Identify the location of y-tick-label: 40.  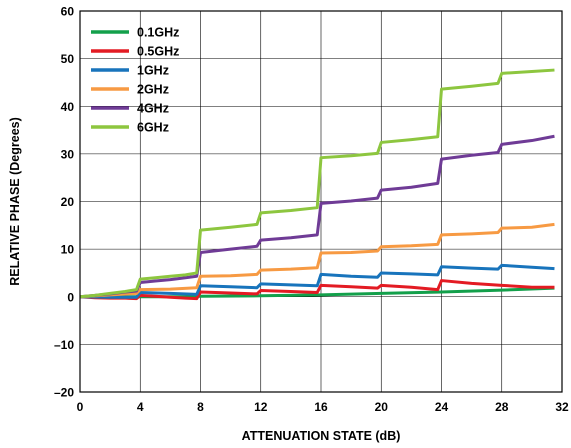
(68, 107).